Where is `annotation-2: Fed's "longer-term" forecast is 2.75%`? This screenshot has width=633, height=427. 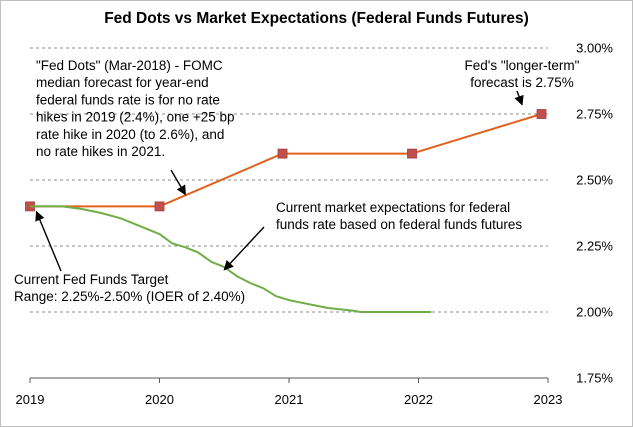
annotation-2: Fed's "longer-term" forecast is 2.75% is located at coordinates (522, 74).